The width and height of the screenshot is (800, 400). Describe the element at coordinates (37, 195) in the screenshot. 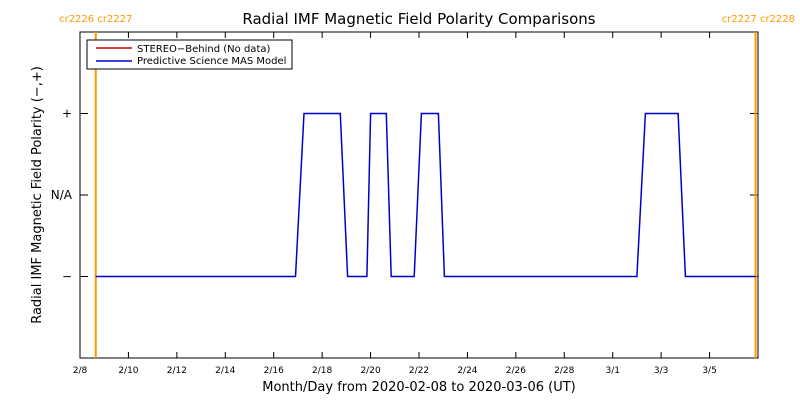

I see `y-axis-label: Radial IMF Magnetic Field Polarity (−,+)` at that location.